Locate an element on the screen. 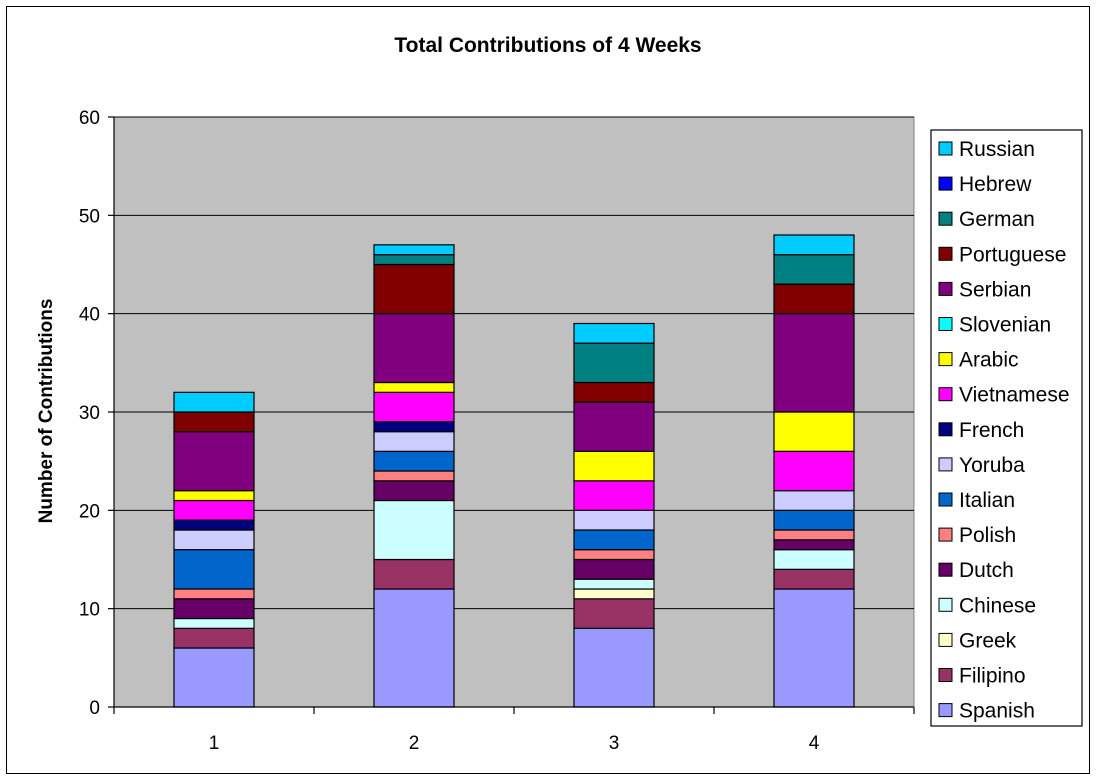 The width and height of the screenshot is (1099, 784). legend-swatch-italian is located at coordinates (945, 499).